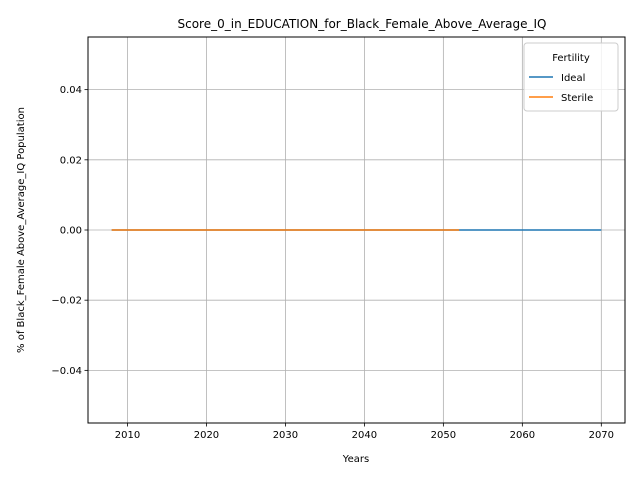 This screenshot has height=480, width=640. I want to click on y-tick-label: 0.00, so click(71, 231).